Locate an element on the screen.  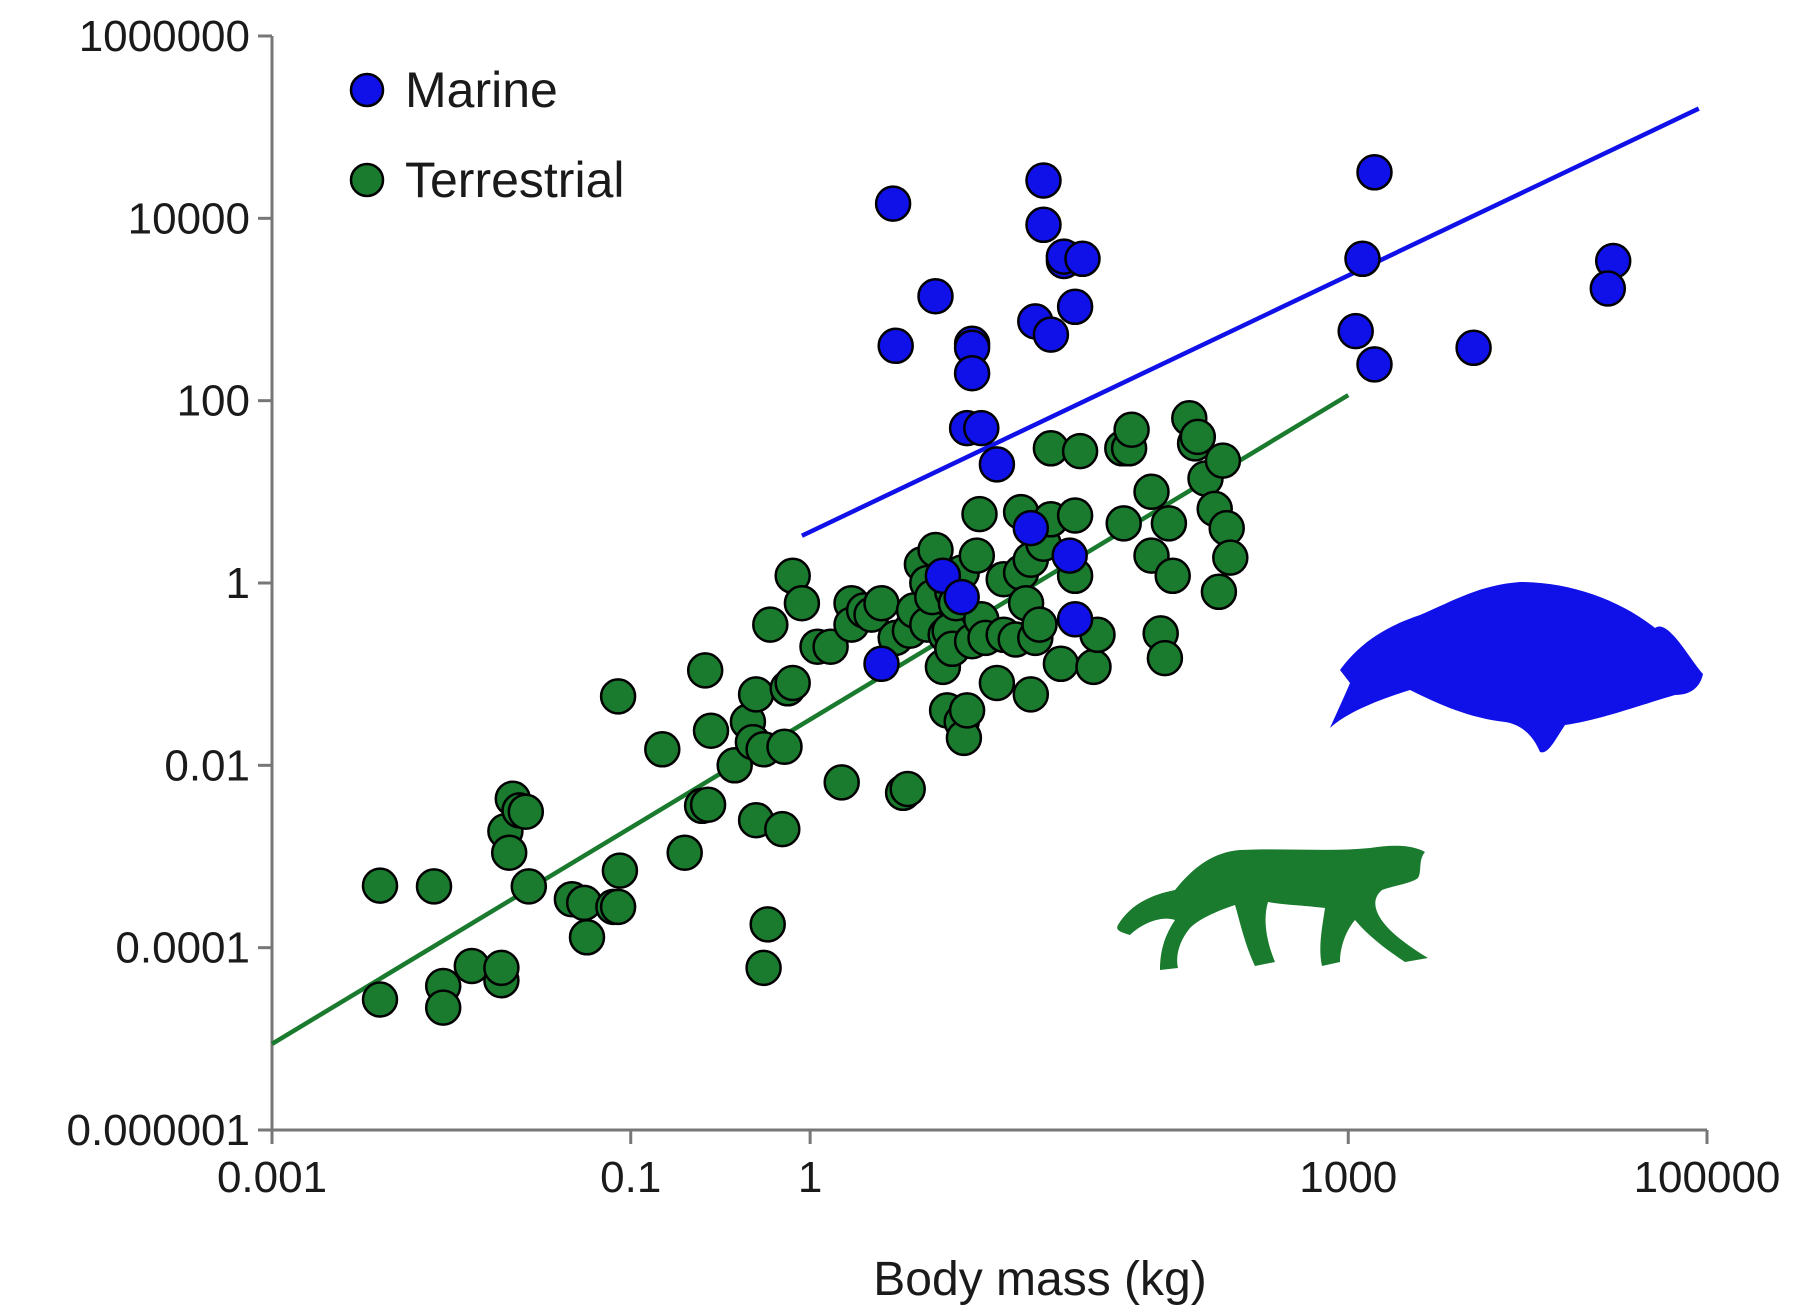
legend-terrestrial-label: Terrestrial is located at coordinates (514, 180).